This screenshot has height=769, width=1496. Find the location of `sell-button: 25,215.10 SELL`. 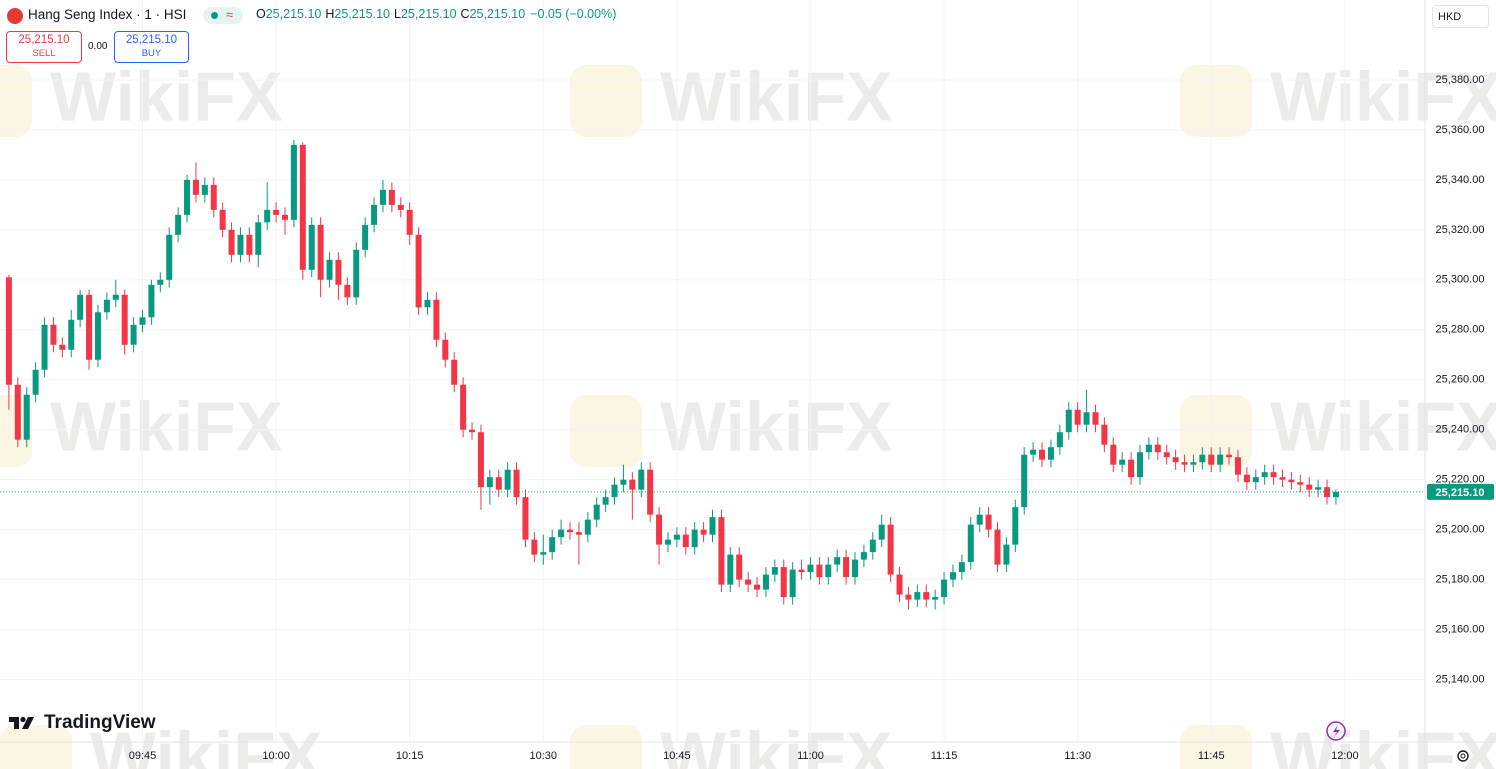

sell-button: 25,215.10 SELL is located at coordinates (44, 47).